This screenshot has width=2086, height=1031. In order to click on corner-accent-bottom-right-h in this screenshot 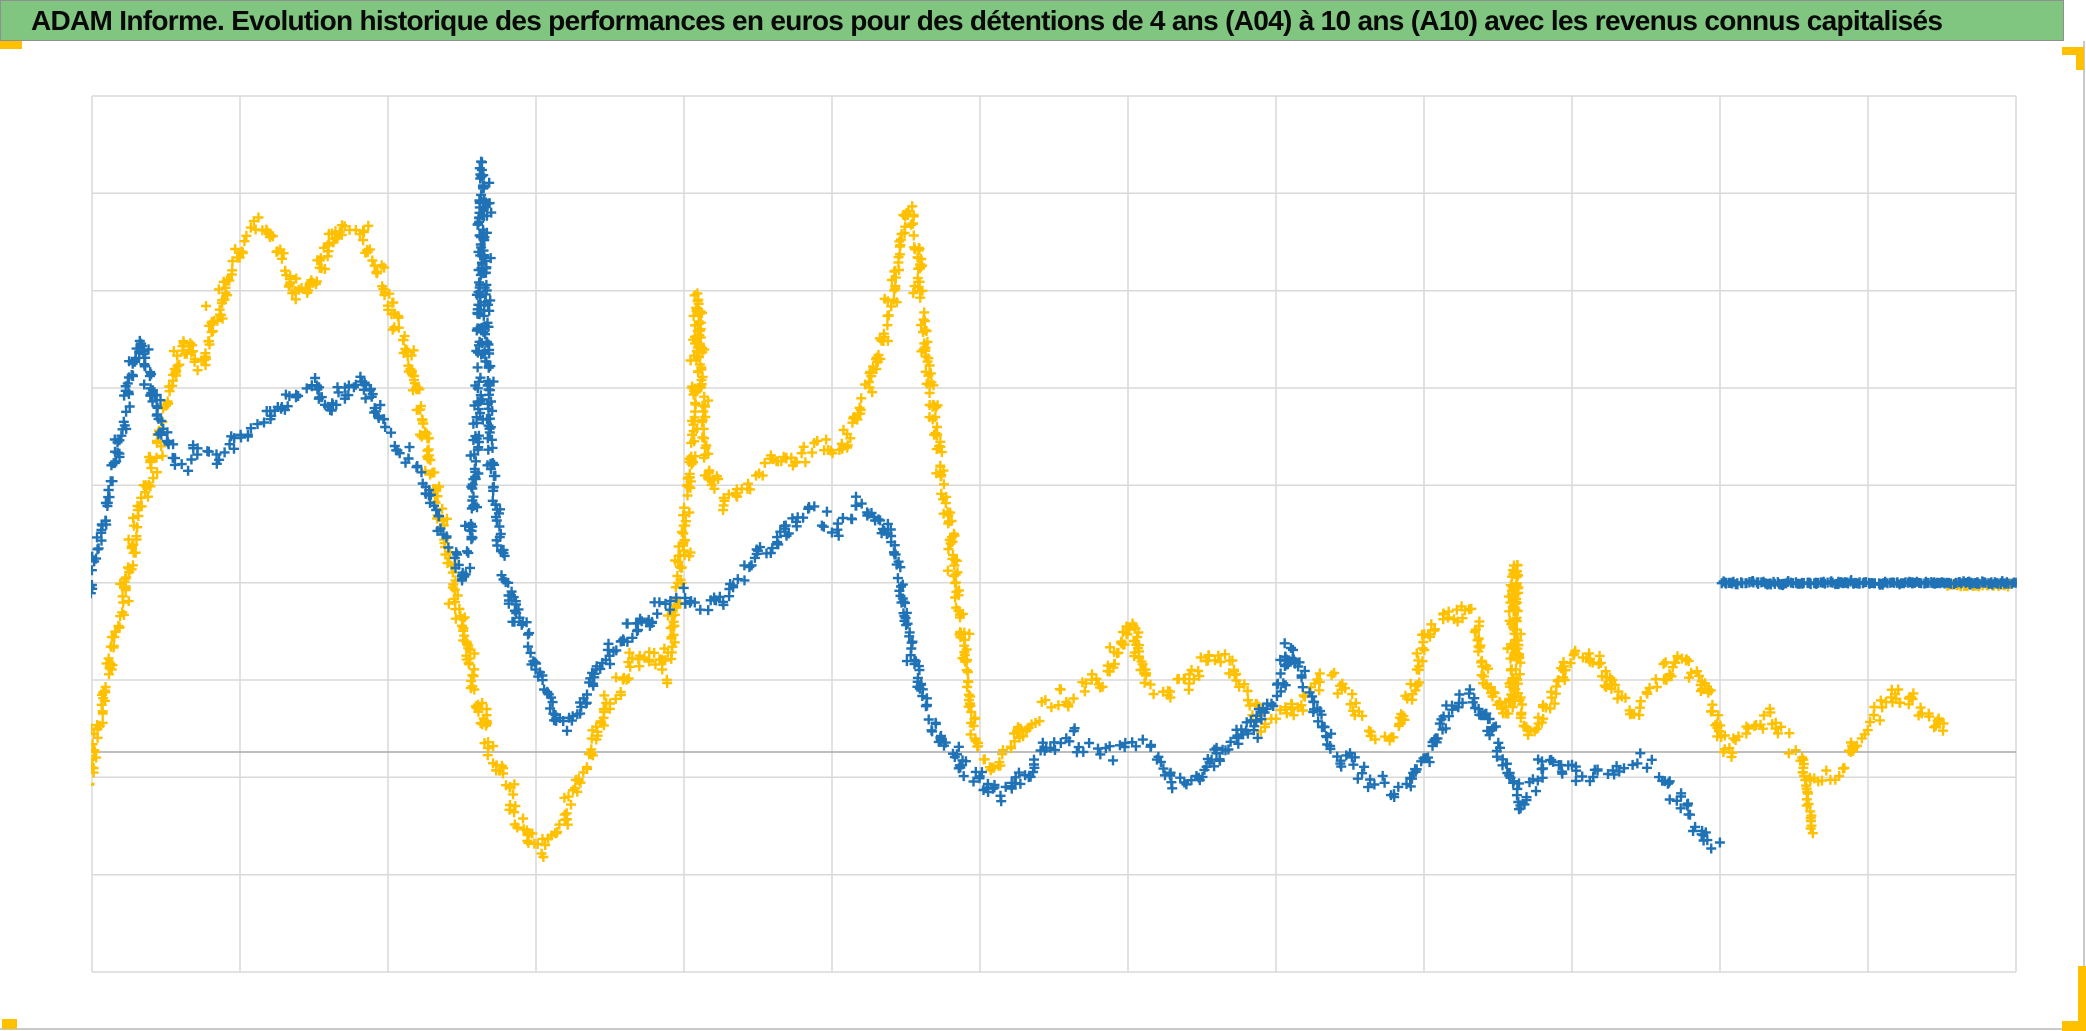, I will do `click(2074, 1026)`.